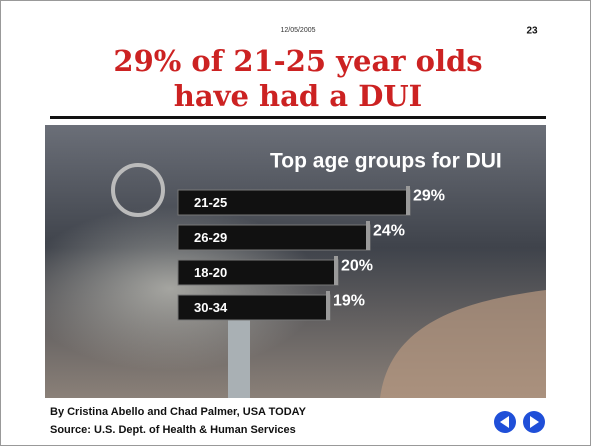  What do you see at coordinates (239, 359) in the screenshot?
I see `key` at bounding box center [239, 359].